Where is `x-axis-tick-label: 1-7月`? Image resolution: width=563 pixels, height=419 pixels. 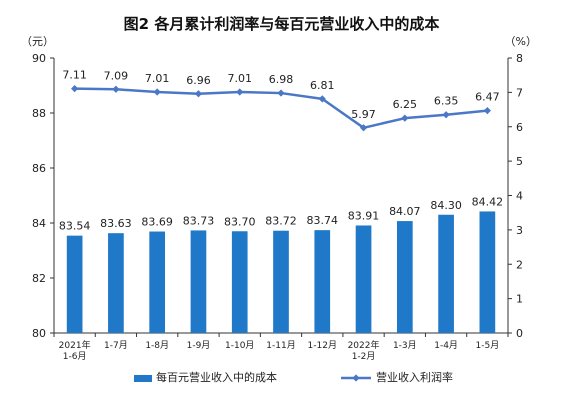 x-axis-tick-label: 1-7月 is located at coordinates (116, 345).